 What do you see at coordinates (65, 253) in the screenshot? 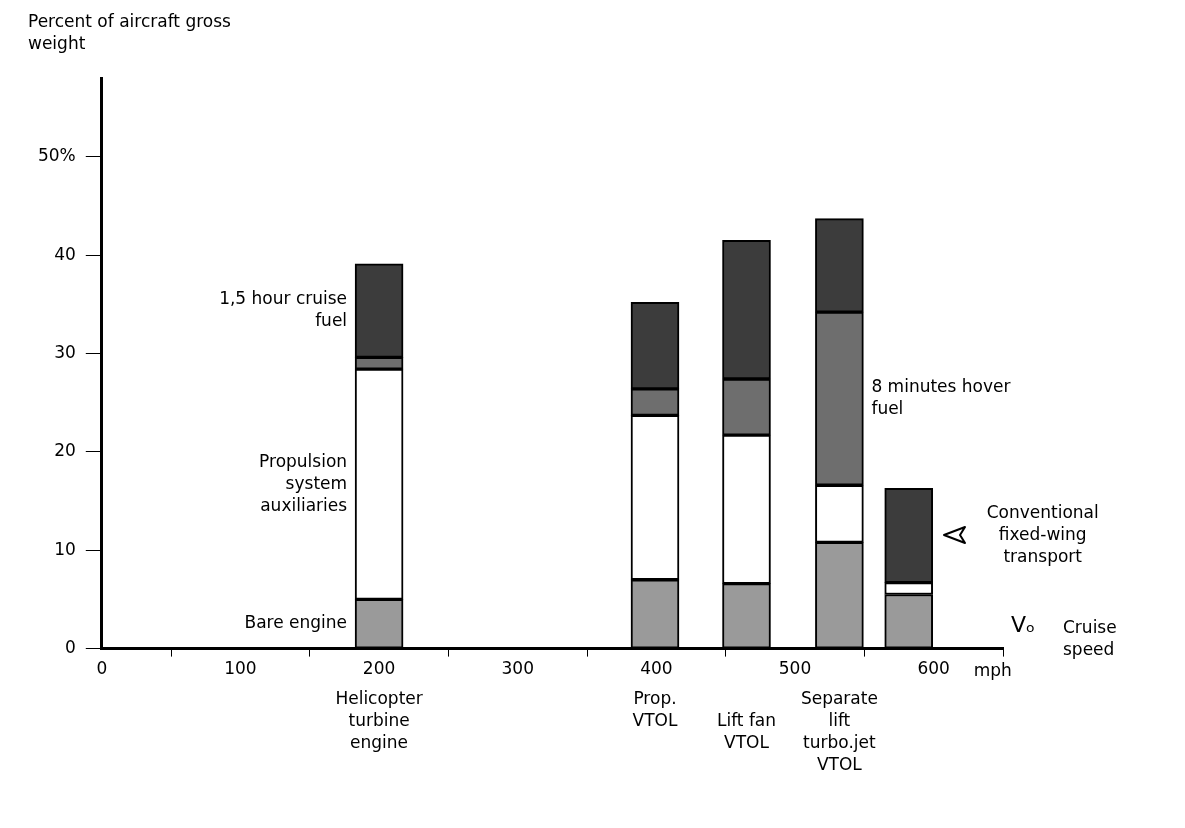
I see `y-tick-label: 40` at bounding box center [65, 253].